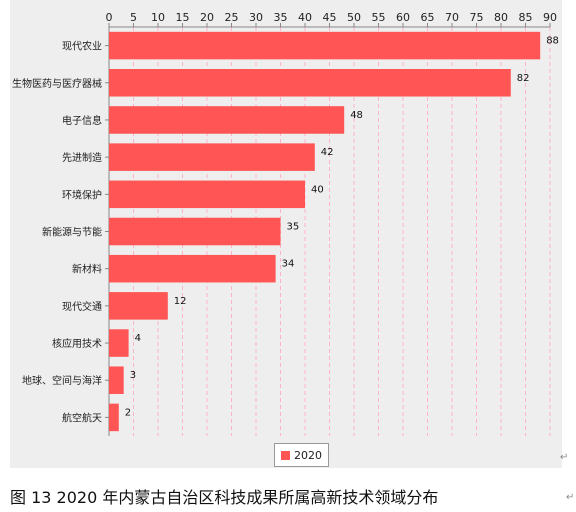 The width and height of the screenshot is (576, 512). I want to click on legend-label: 2020, so click(308, 455).